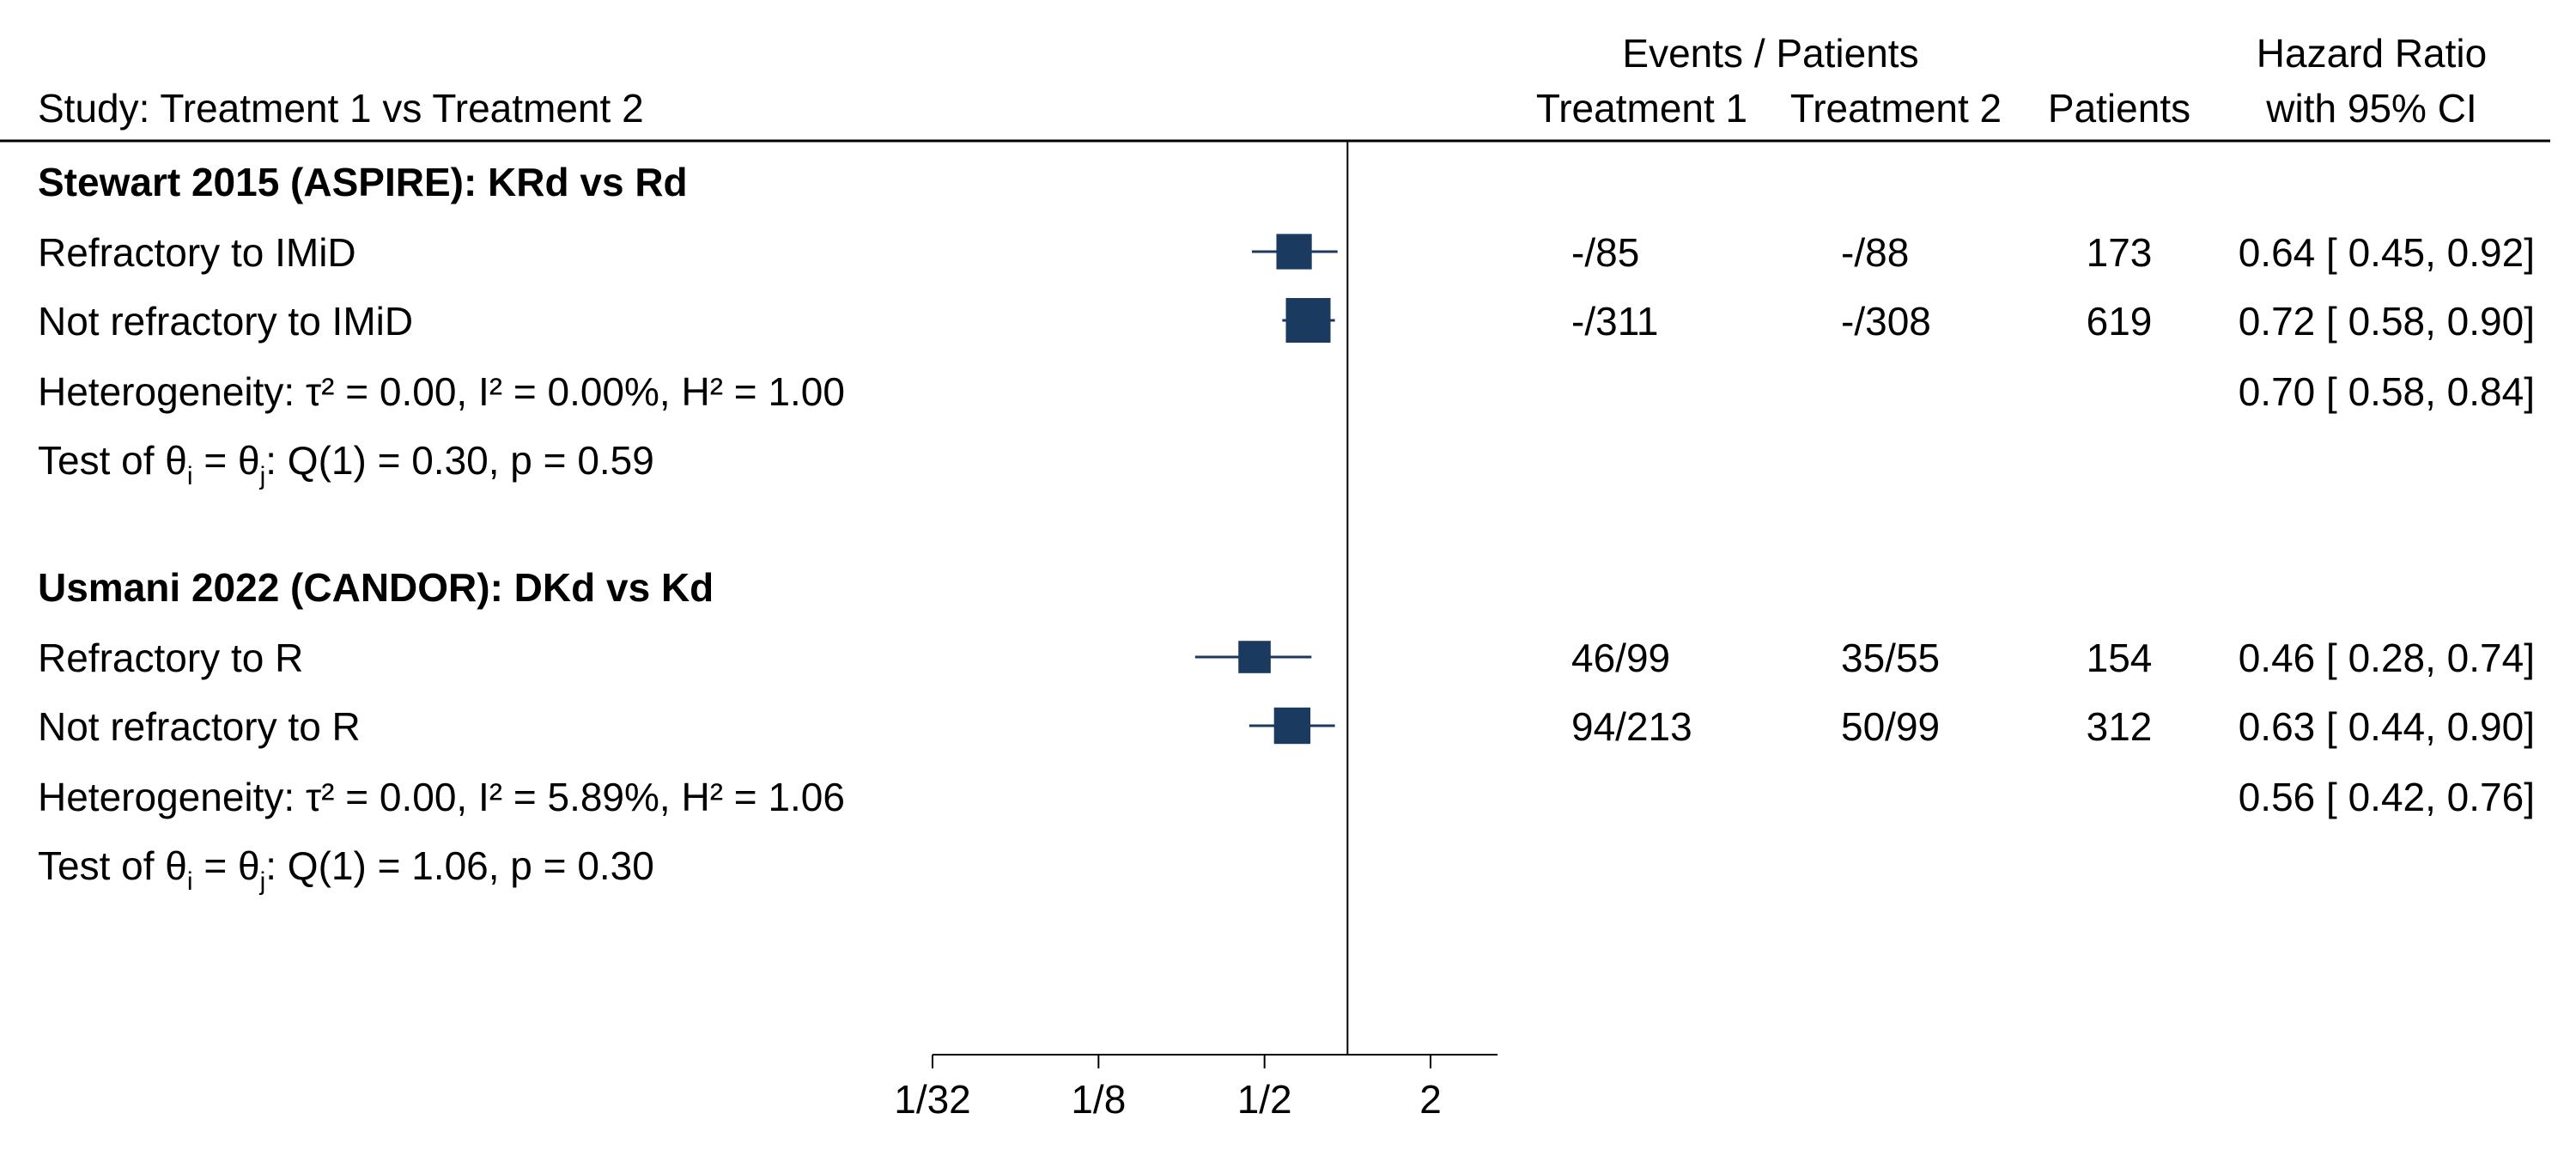 The image size is (2576, 1156). I want to click on group-title: Stewart 2015 (ASPIRE): KRd vs Rd, so click(363, 182).